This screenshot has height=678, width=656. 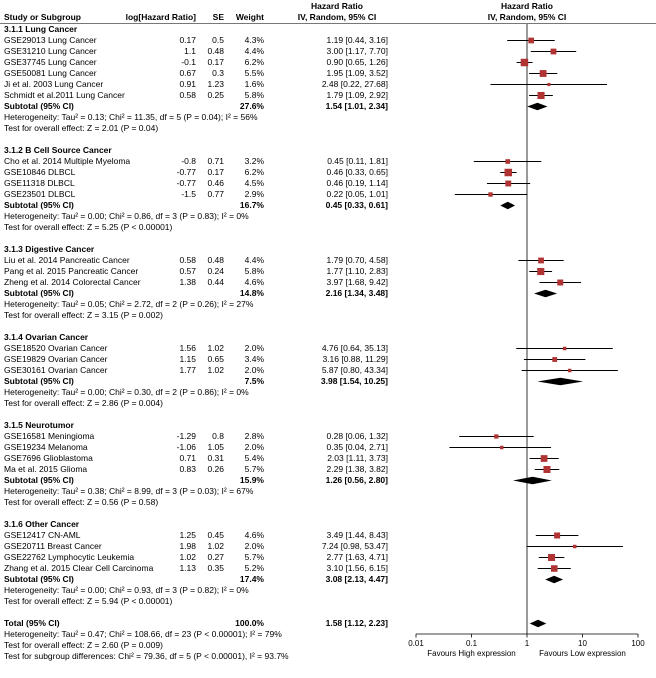 I want to click on hazard-ratio-ci-value: 0.90 [0.65, 1.26], so click(x=357, y=62).